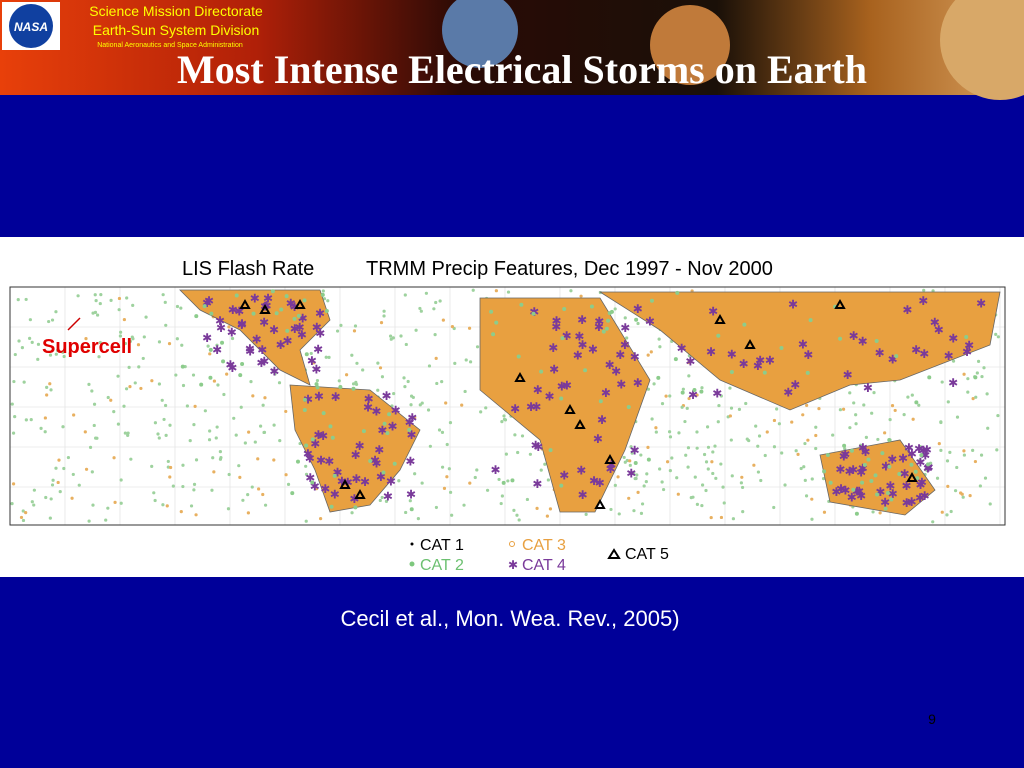 The height and width of the screenshot is (768, 1024). Describe the element at coordinates (412, 544) in the screenshot. I see `legend-marker` at that location.